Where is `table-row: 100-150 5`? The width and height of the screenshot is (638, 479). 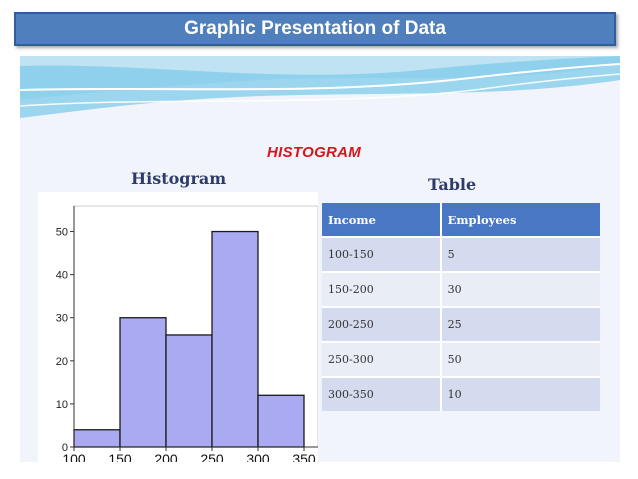 table-row: 100-150 5 is located at coordinates (461, 254).